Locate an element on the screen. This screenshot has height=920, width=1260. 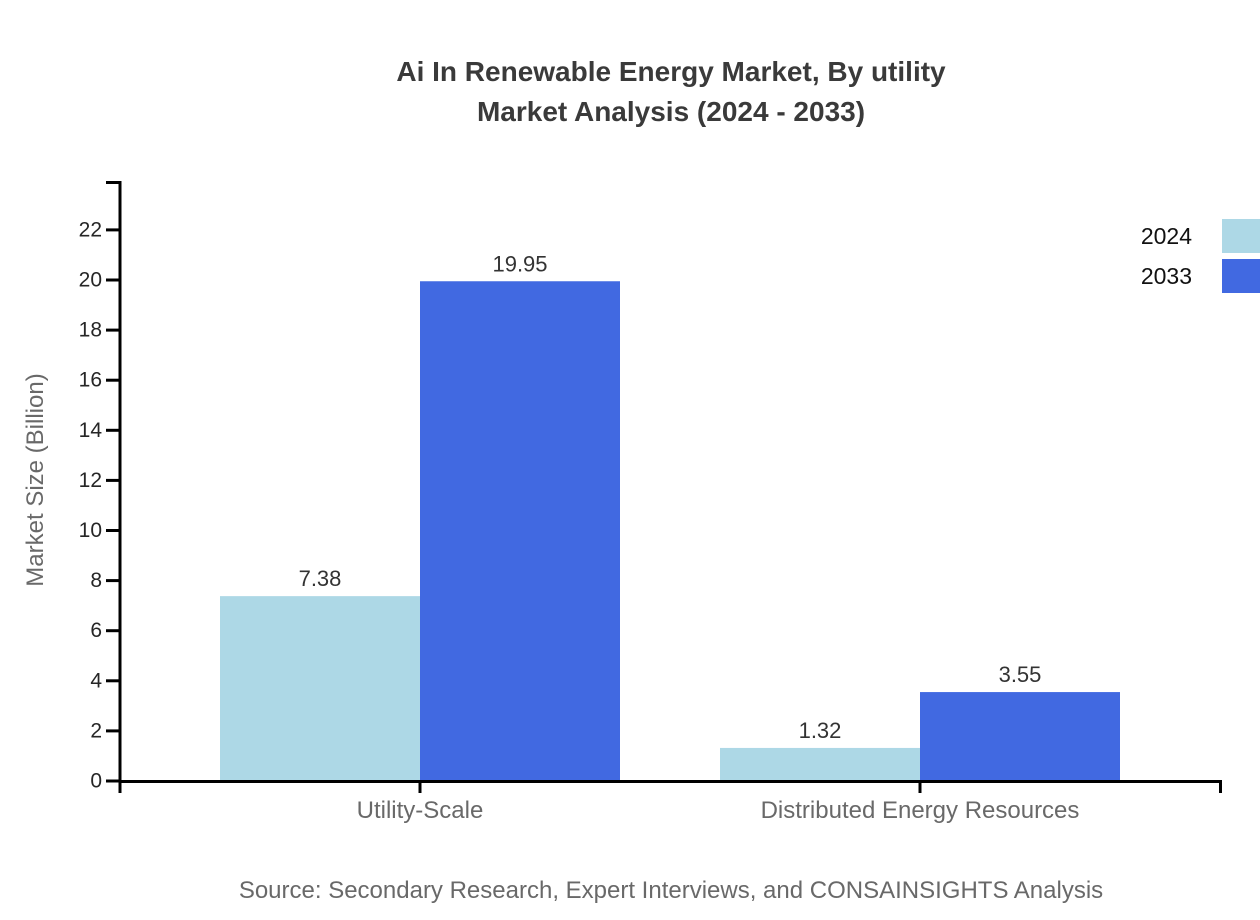
y-tick-label: 22 is located at coordinates (90, 229).